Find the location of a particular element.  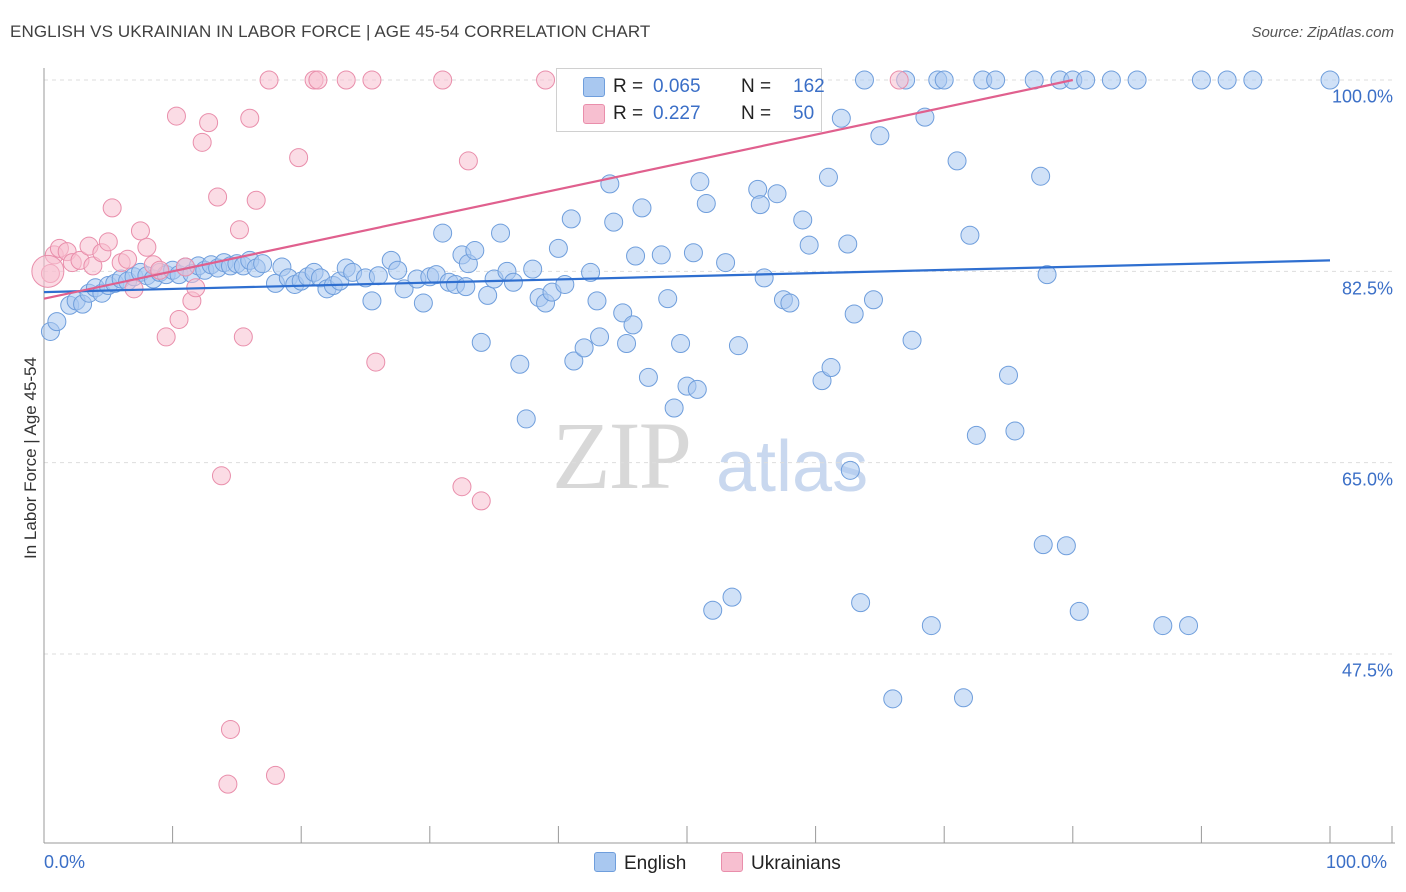

series-legend-english: English is located at coordinates (640, 863).